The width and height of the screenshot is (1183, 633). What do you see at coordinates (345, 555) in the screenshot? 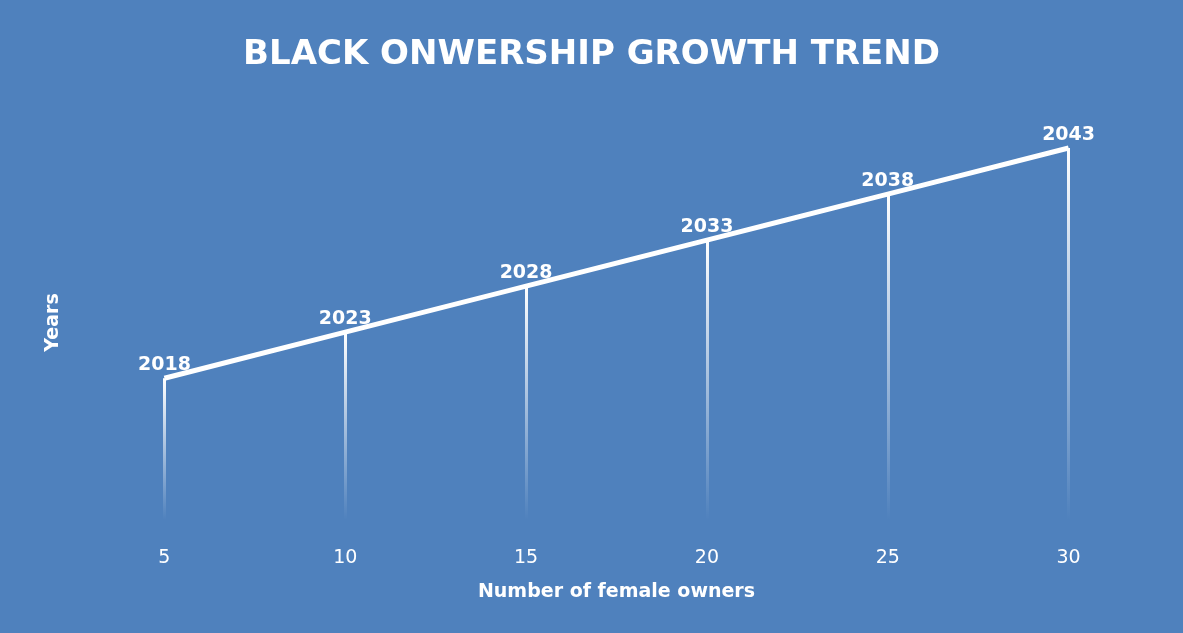
I see `x-tick-label: 10` at bounding box center [345, 555].